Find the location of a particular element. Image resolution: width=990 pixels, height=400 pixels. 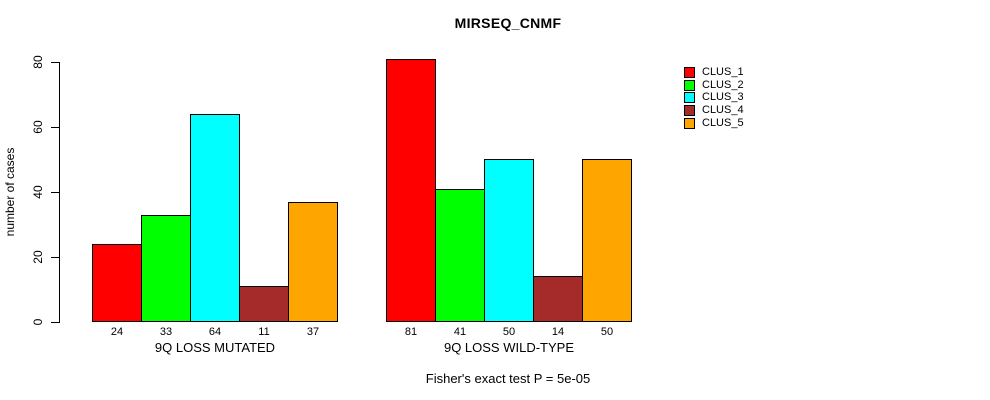

bar-value-label-9q-loss-wild-type-clus-5: 50 is located at coordinates (607, 332).